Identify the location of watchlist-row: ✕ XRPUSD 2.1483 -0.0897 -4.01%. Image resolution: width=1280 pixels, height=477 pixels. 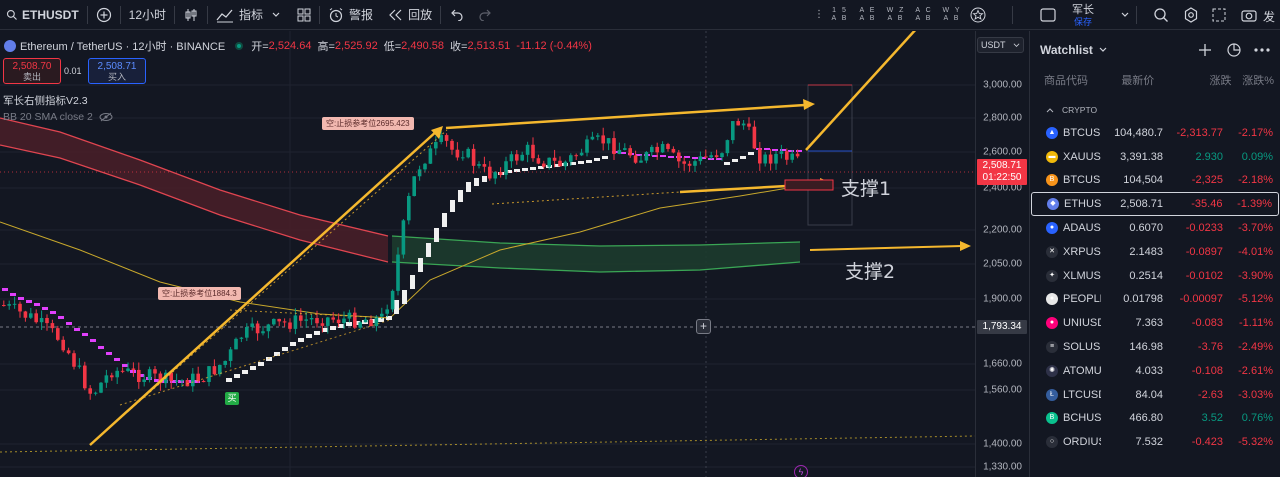
(1155, 252).